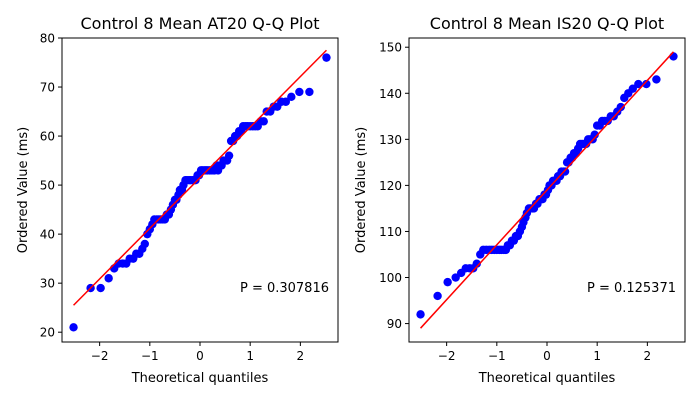 The width and height of the screenshot is (700, 400). I want to click on y-tick-label: 130, so click(390, 140).